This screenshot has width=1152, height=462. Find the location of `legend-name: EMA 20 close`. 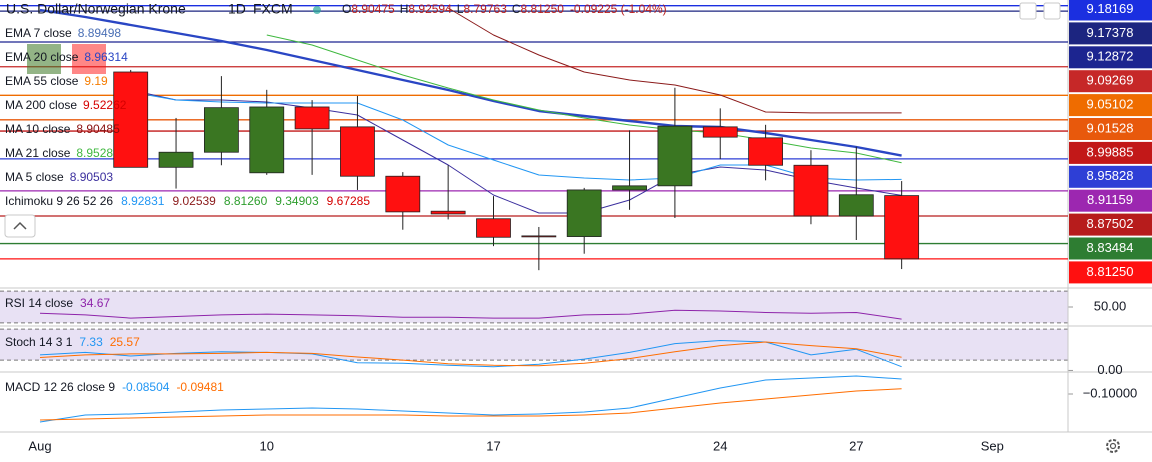

legend-name: EMA 20 close is located at coordinates (42, 57).